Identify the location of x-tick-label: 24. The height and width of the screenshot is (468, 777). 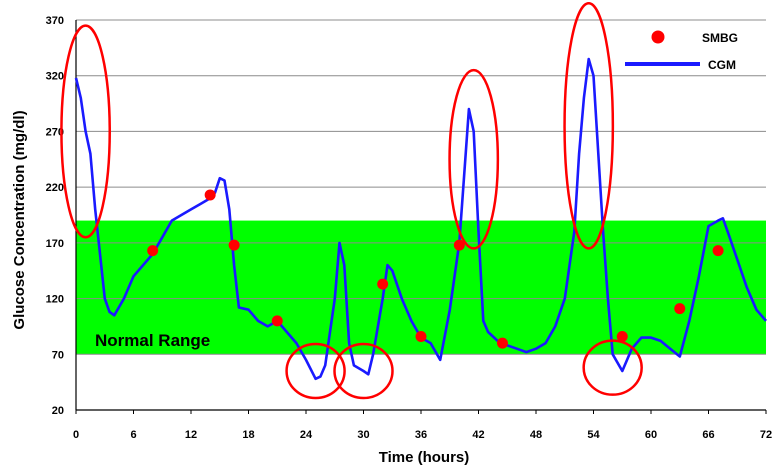
(306, 435).